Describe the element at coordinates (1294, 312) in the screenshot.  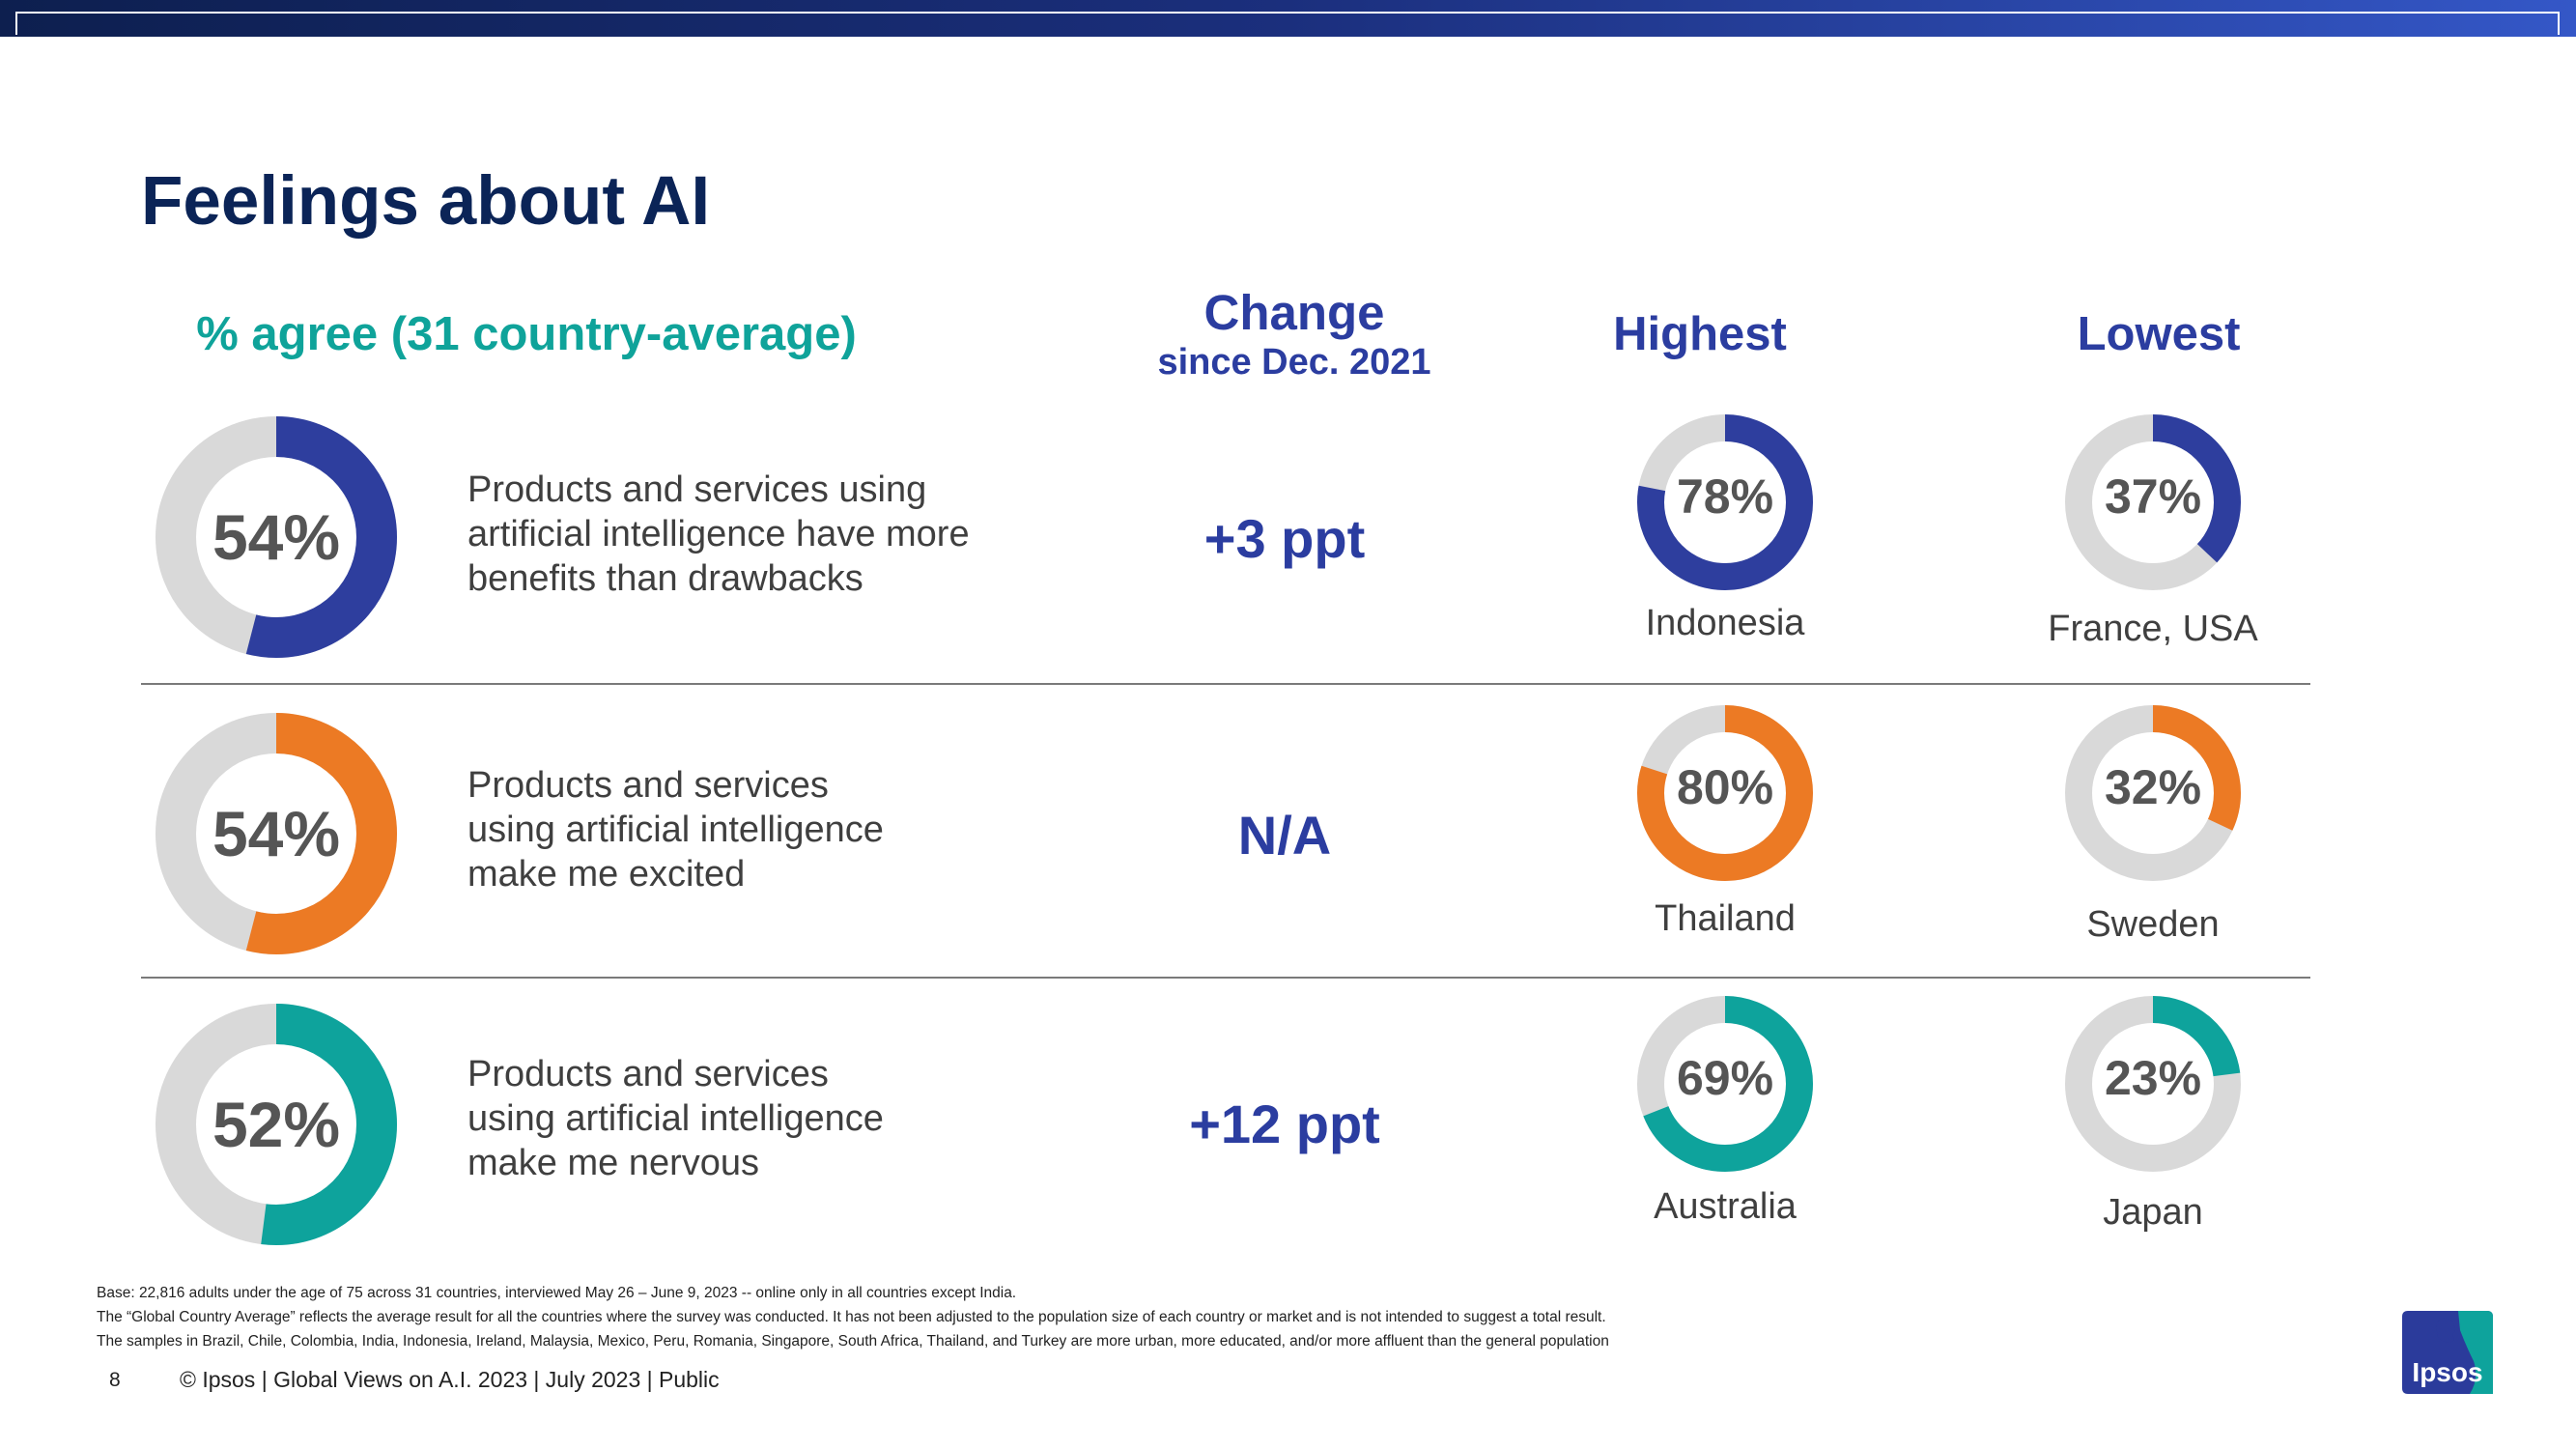
I see `header-change: Change` at that location.